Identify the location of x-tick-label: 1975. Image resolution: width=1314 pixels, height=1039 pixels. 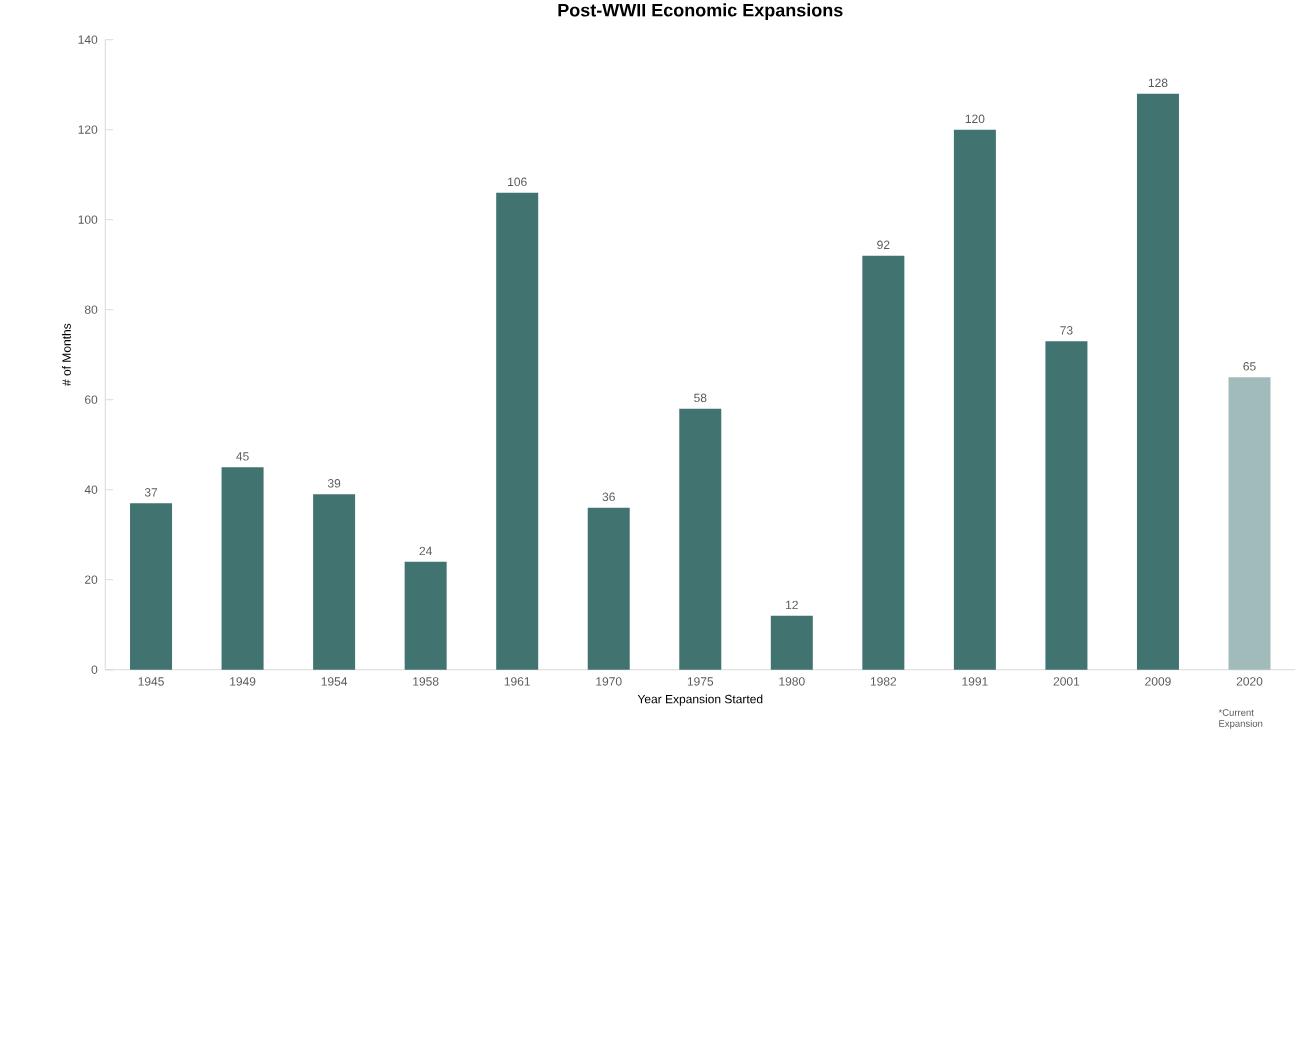
(700, 681).